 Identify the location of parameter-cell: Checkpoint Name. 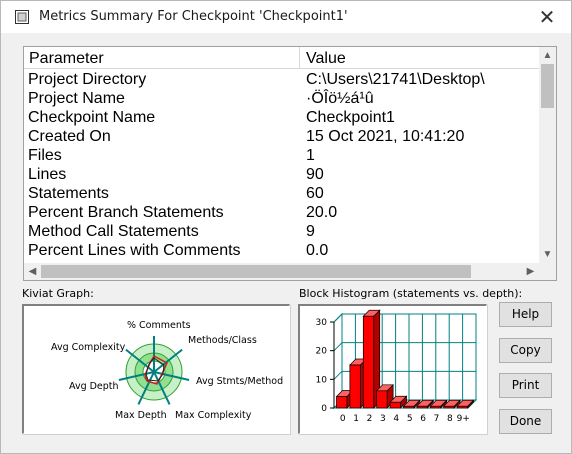
(92, 117).